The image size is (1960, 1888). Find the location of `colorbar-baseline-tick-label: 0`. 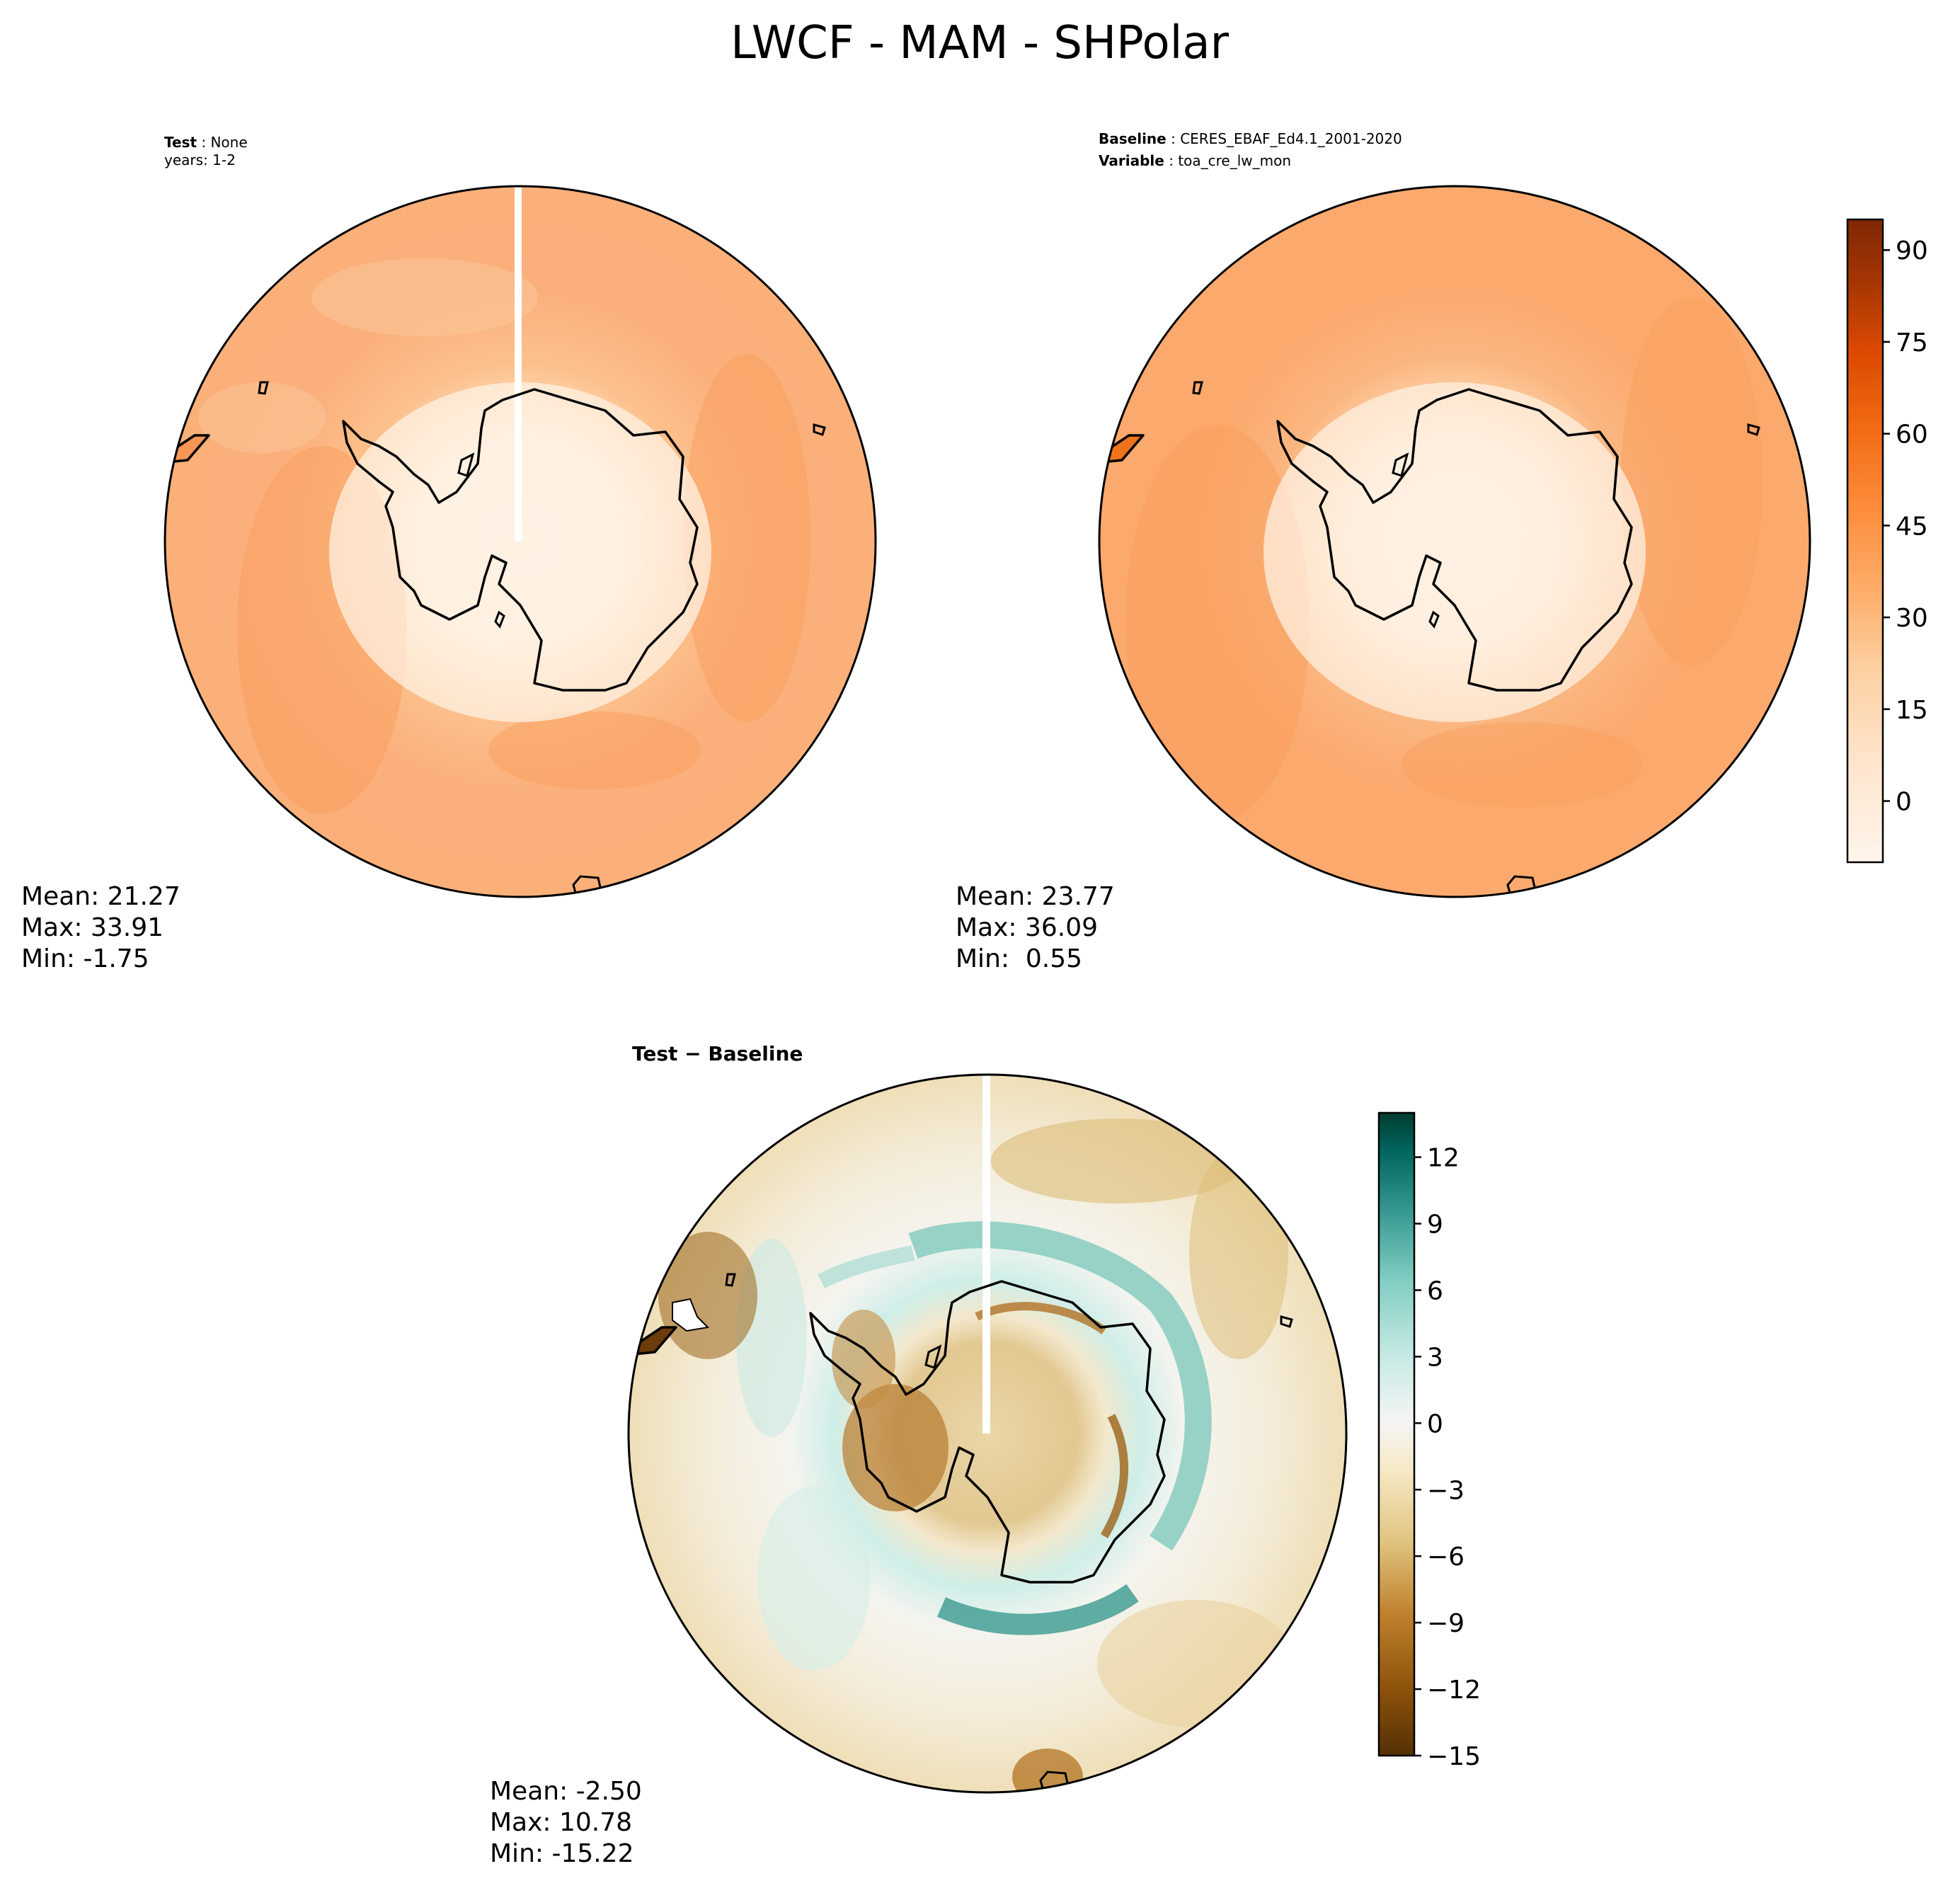

colorbar-baseline-tick-label: 0 is located at coordinates (1904, 803).